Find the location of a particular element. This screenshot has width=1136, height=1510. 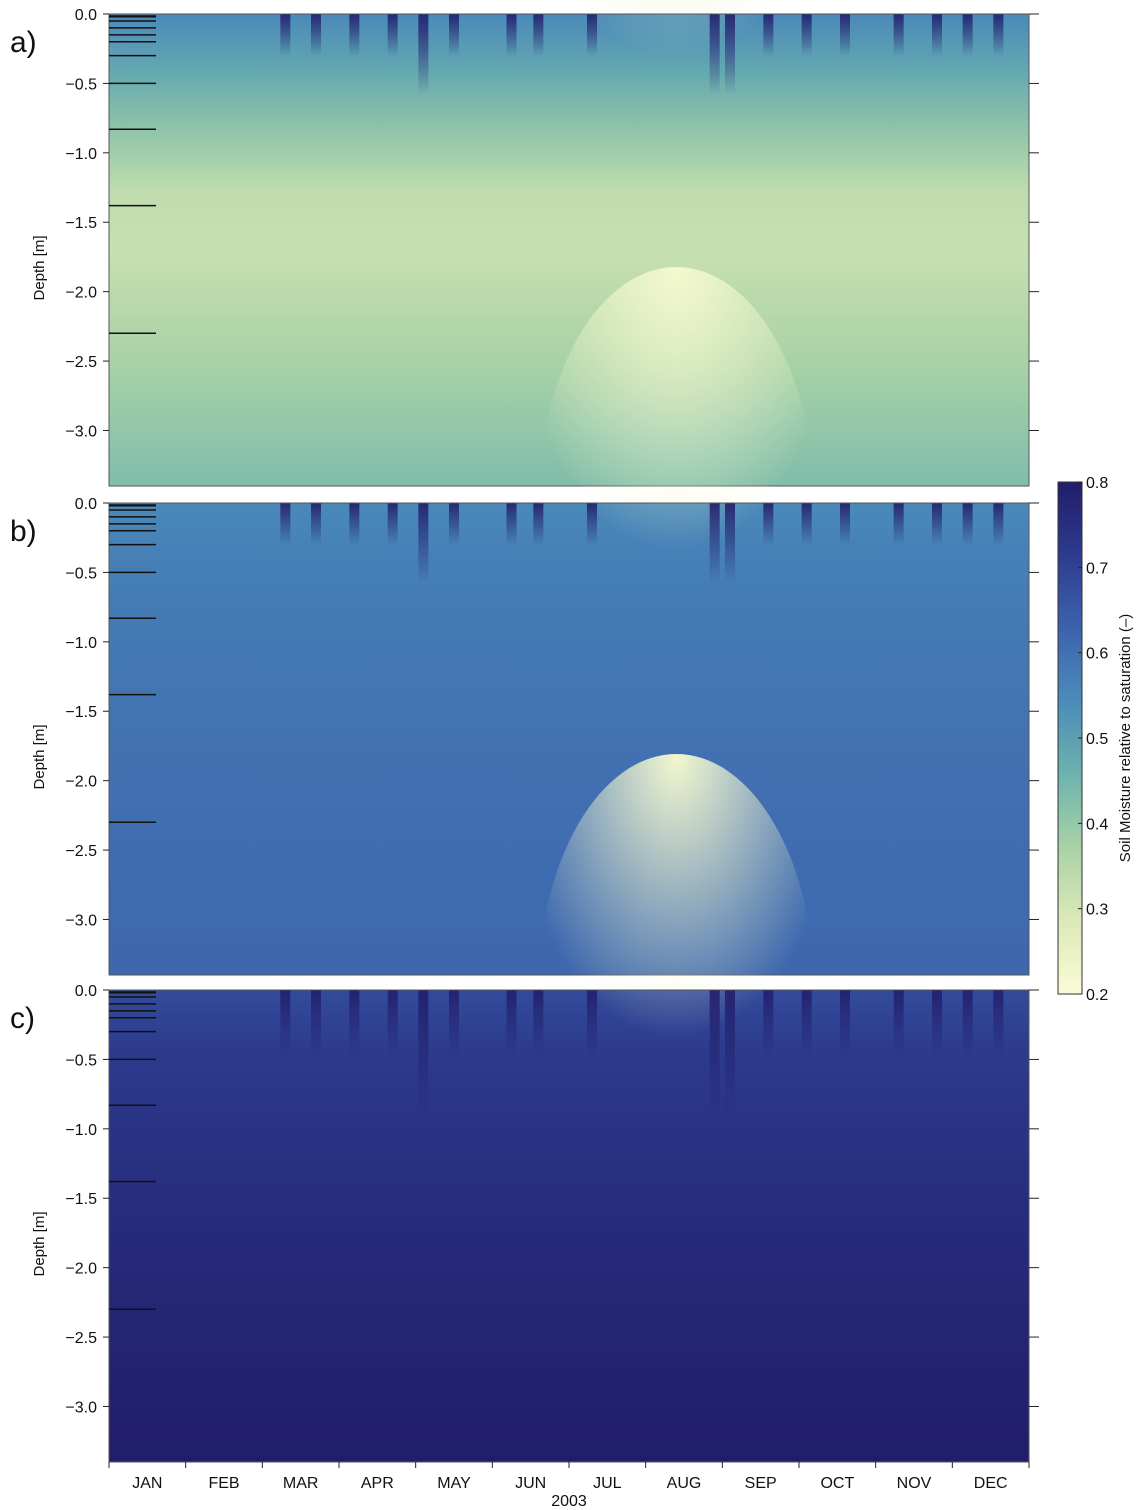

colorbar-tick-label: 0.4 is located at coordinates (1097, 824).